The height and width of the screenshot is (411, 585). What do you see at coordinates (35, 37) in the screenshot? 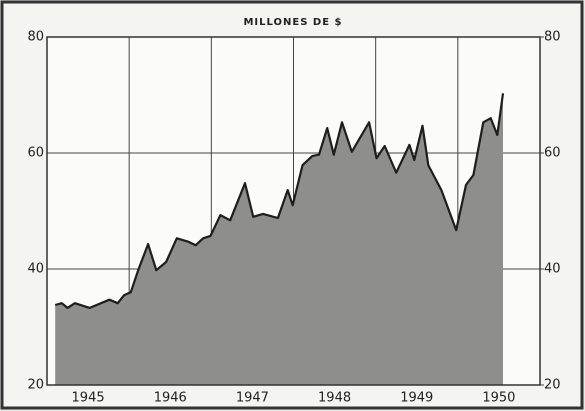
I see `y-tick-label: 80` at bounding box center [35, 37].